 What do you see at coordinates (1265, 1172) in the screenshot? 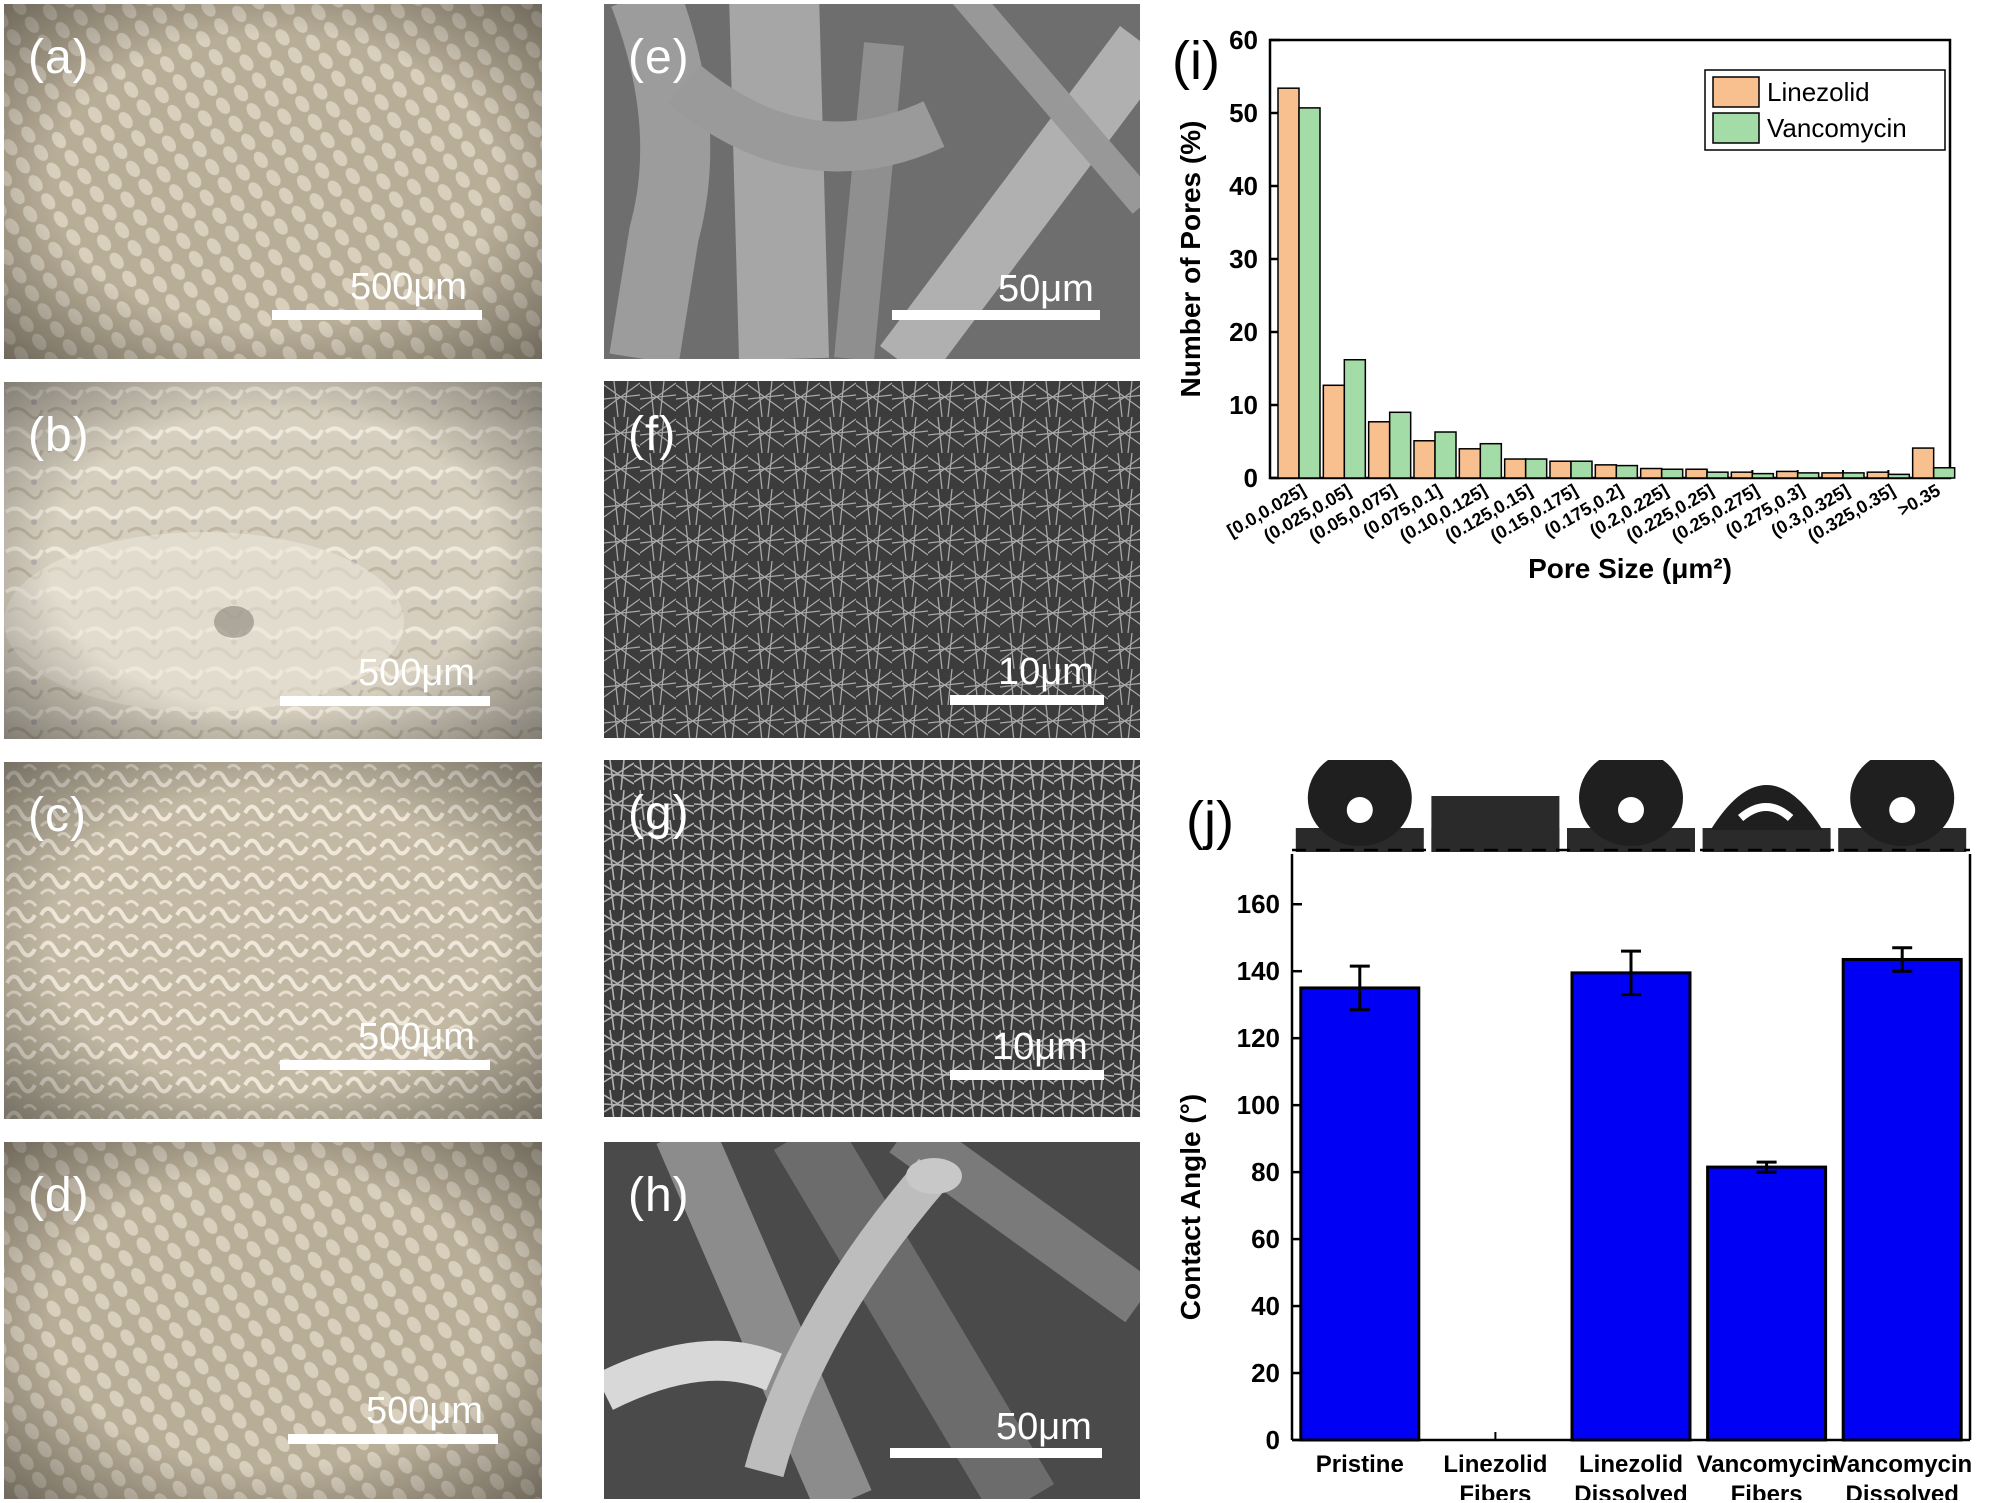
I see `y-tick-label: 80` at bounding box center [1265, 1172].